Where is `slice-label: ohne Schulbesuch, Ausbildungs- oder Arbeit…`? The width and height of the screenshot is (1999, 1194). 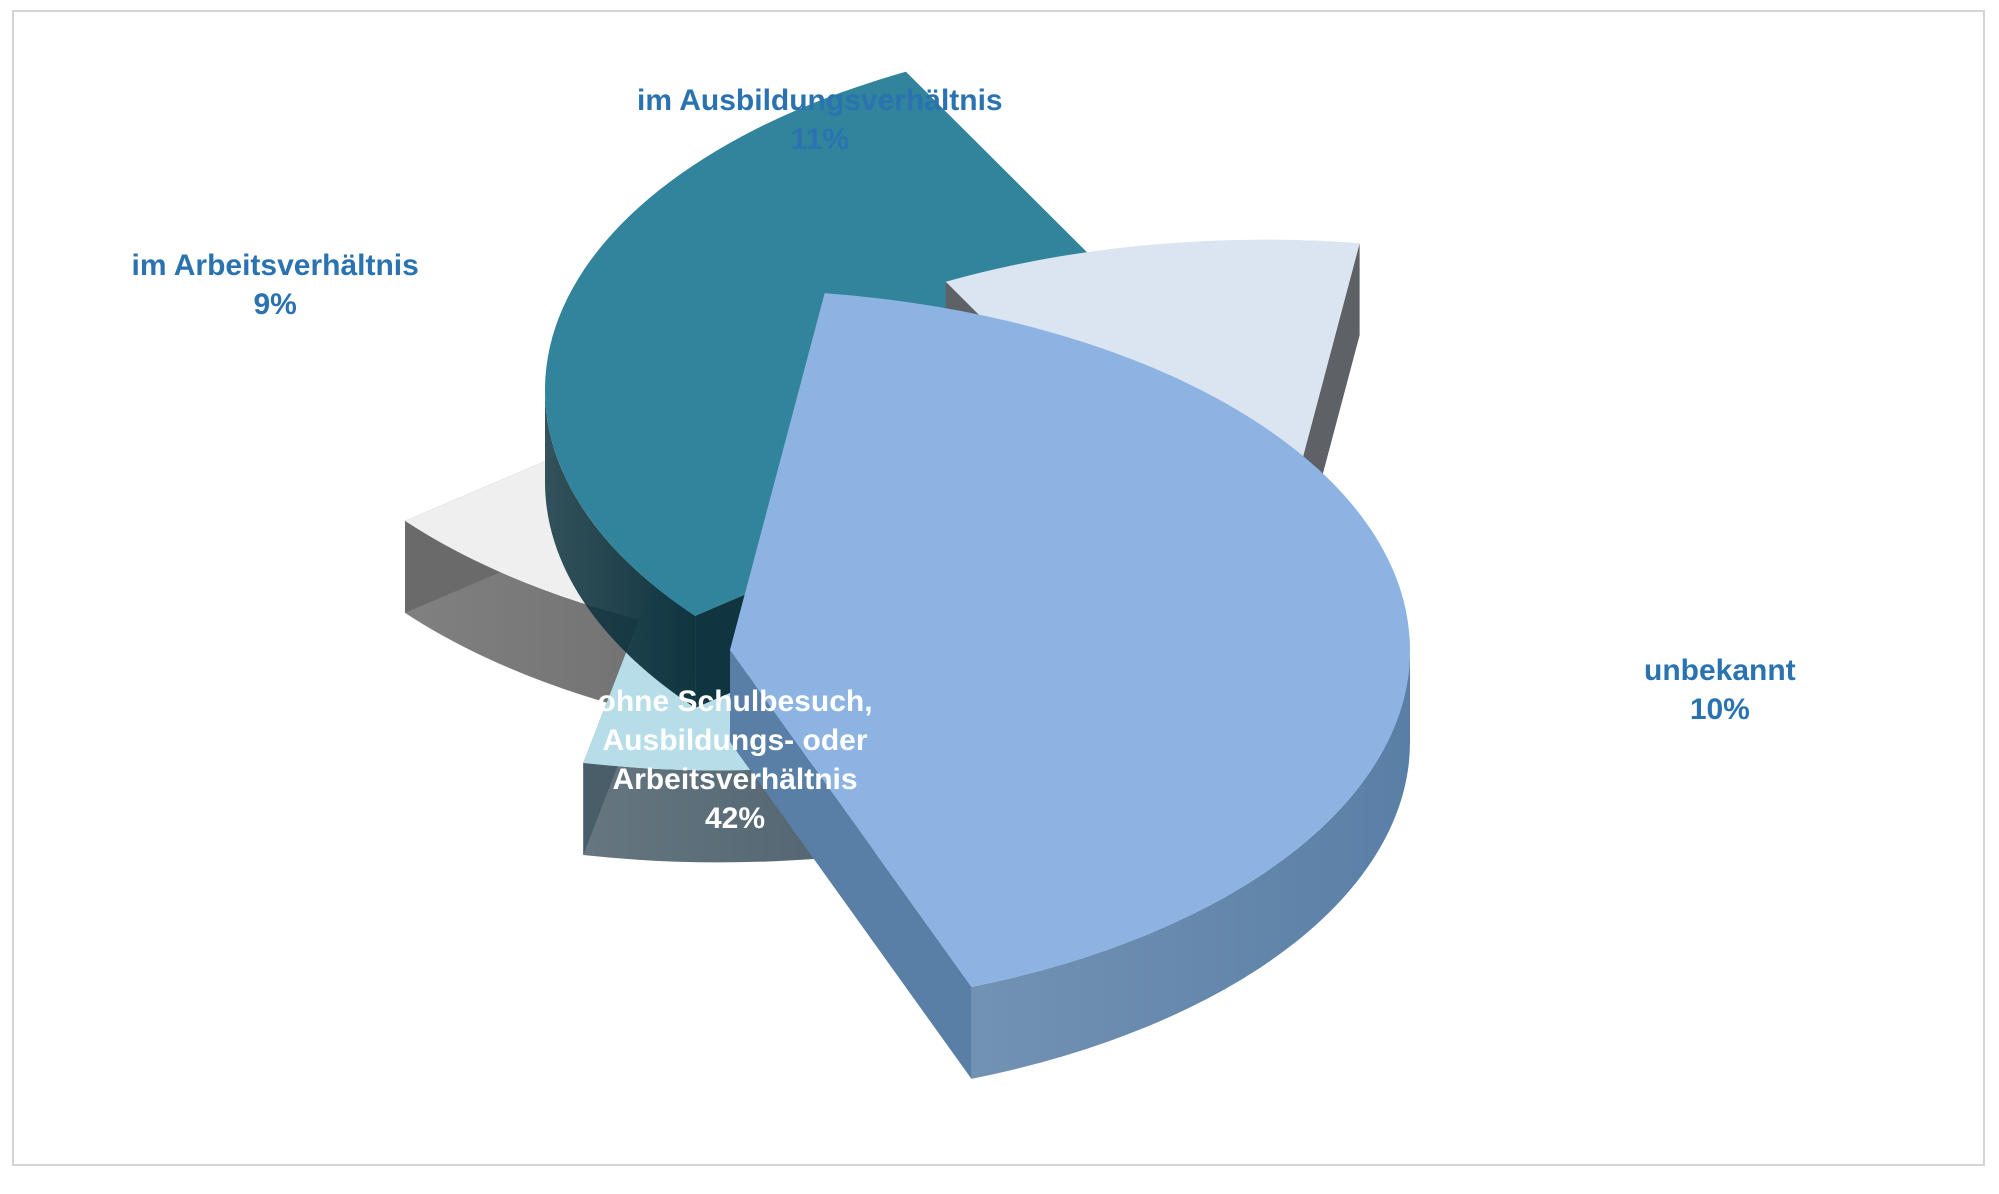 slice-label: ohne Schulbesuch, Ausbildungs- oder Arbeit… is located at coordinates (735, 760).